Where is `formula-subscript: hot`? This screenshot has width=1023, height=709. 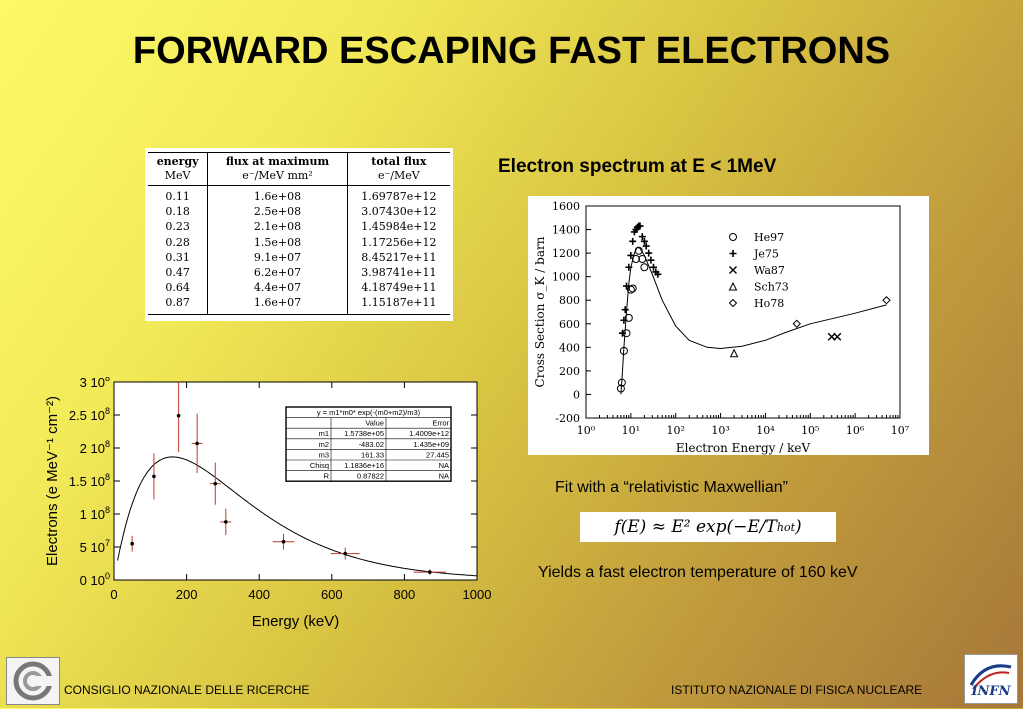
formula-subscript: hot is located at coordinates (786, 527).